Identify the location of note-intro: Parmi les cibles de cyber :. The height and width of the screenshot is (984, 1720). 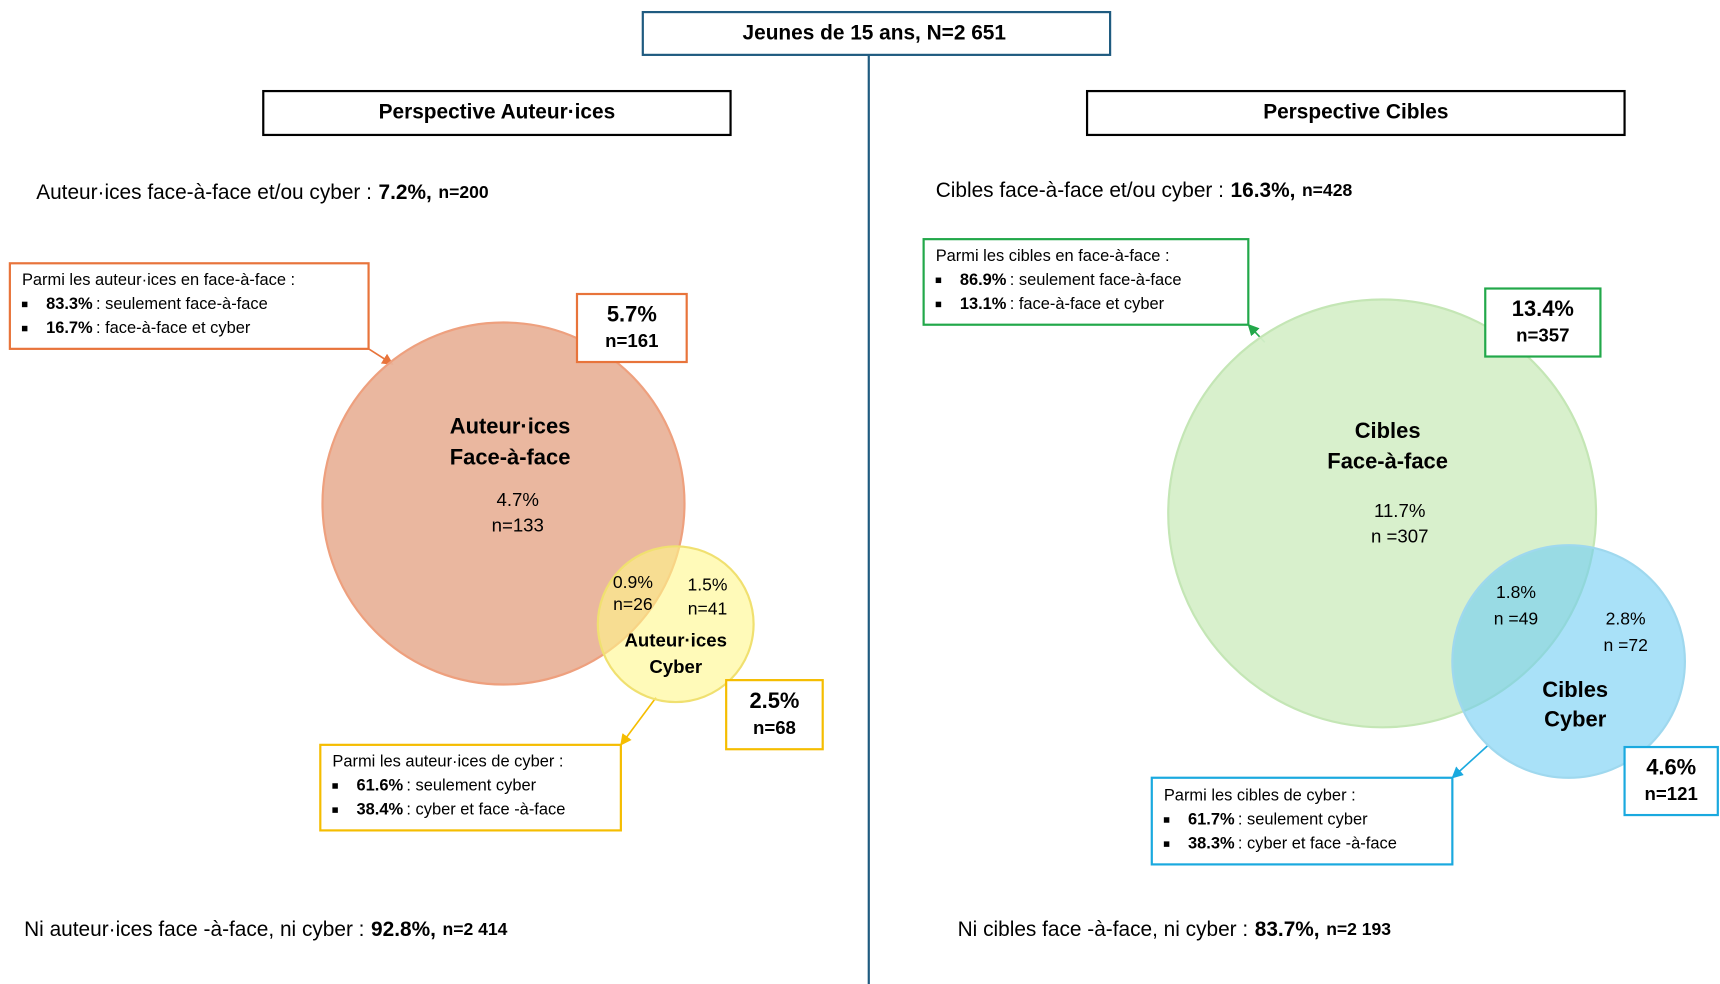
(1260, 796).